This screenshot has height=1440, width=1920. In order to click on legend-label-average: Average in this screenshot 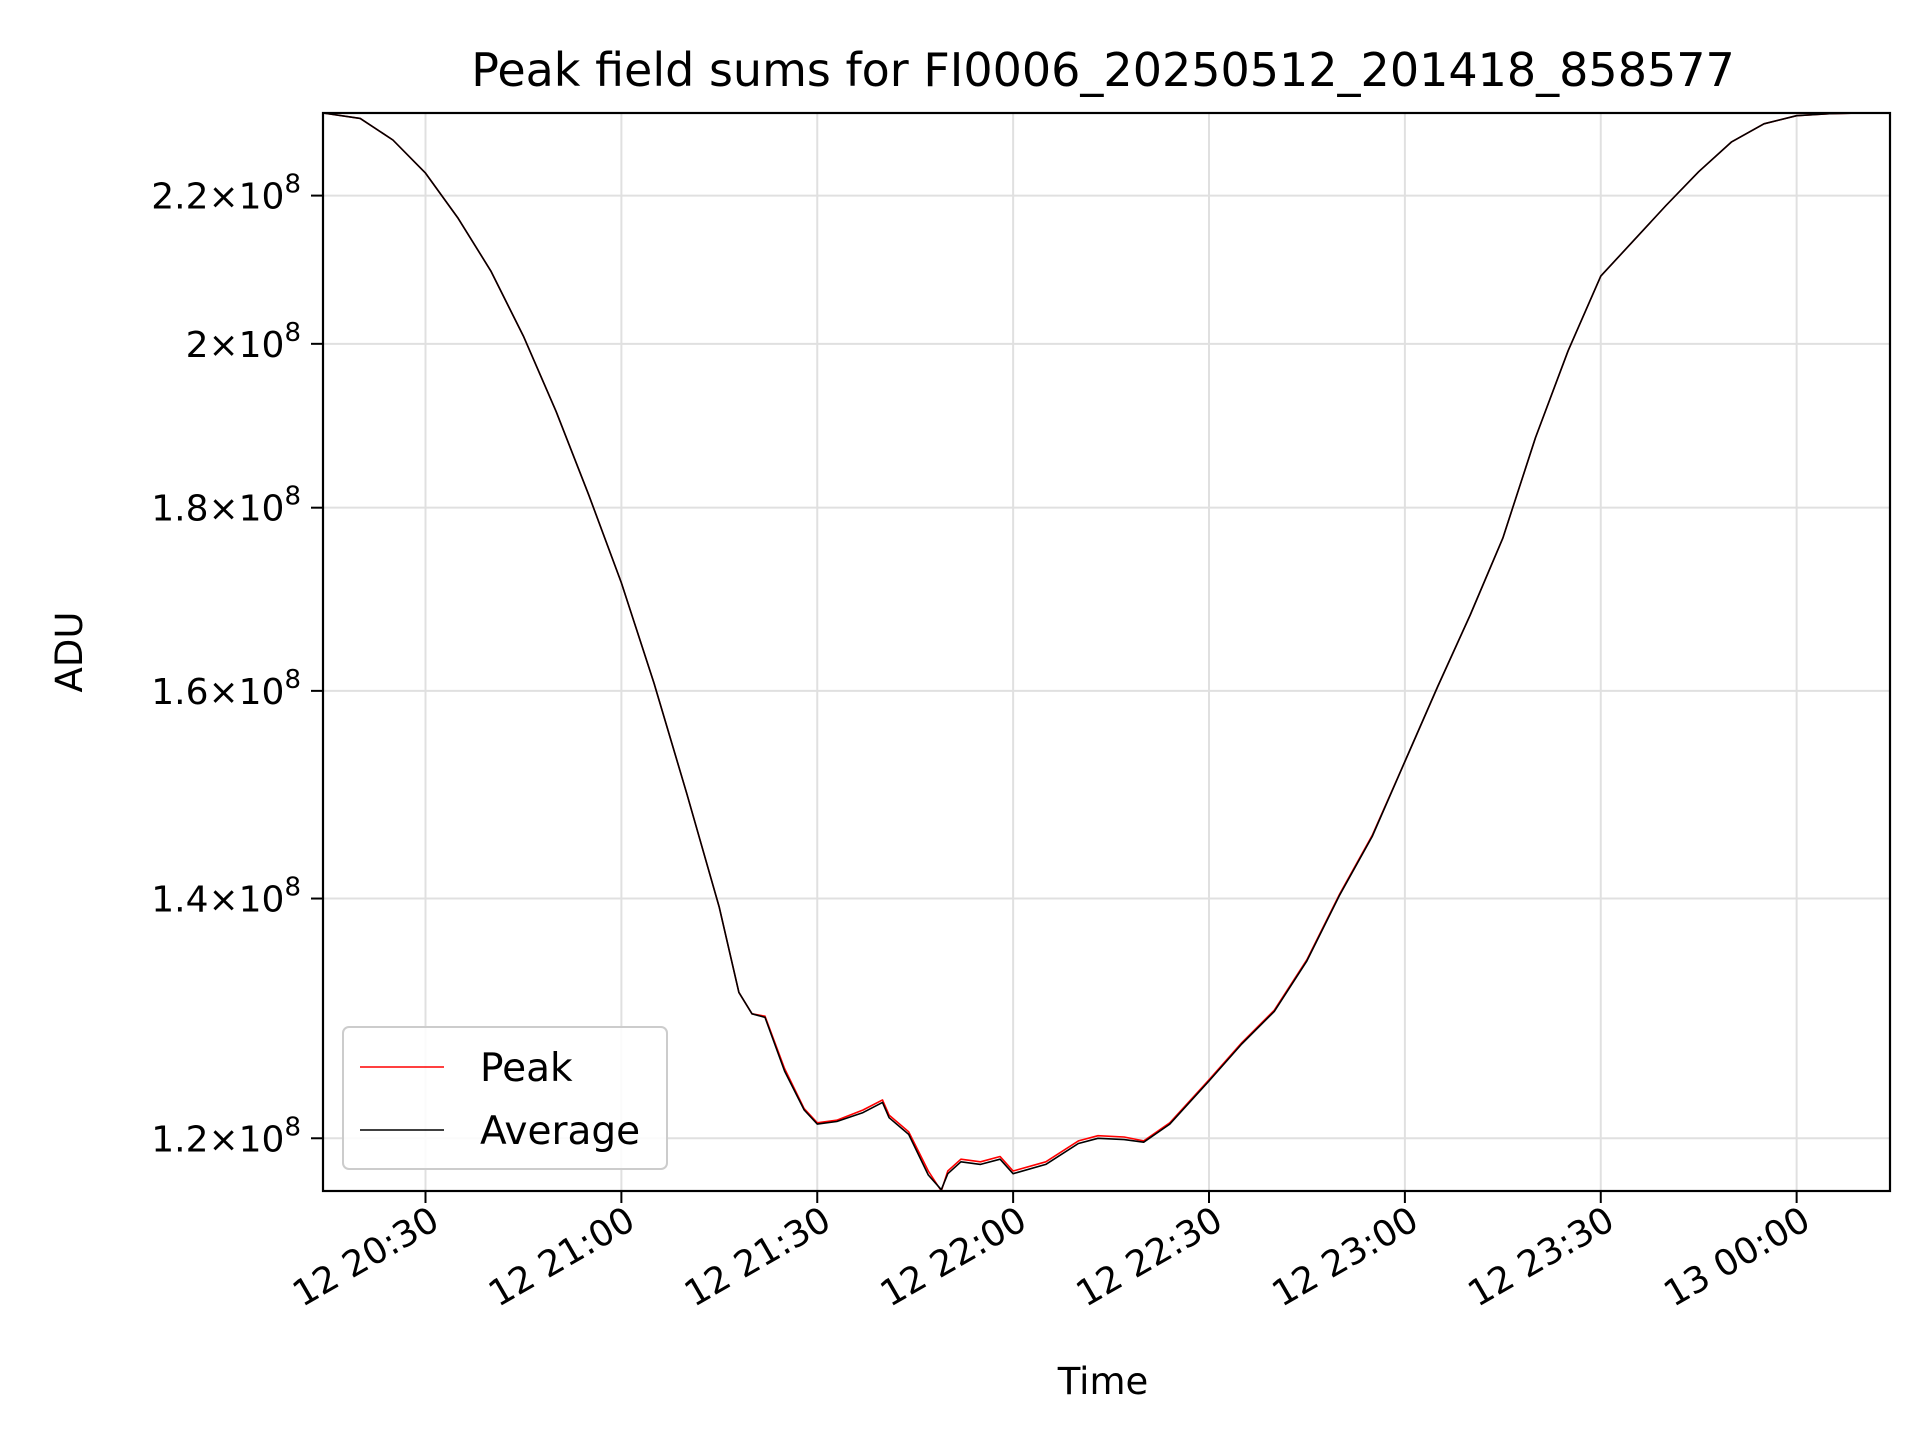, I will do `click(560, 1131)`.